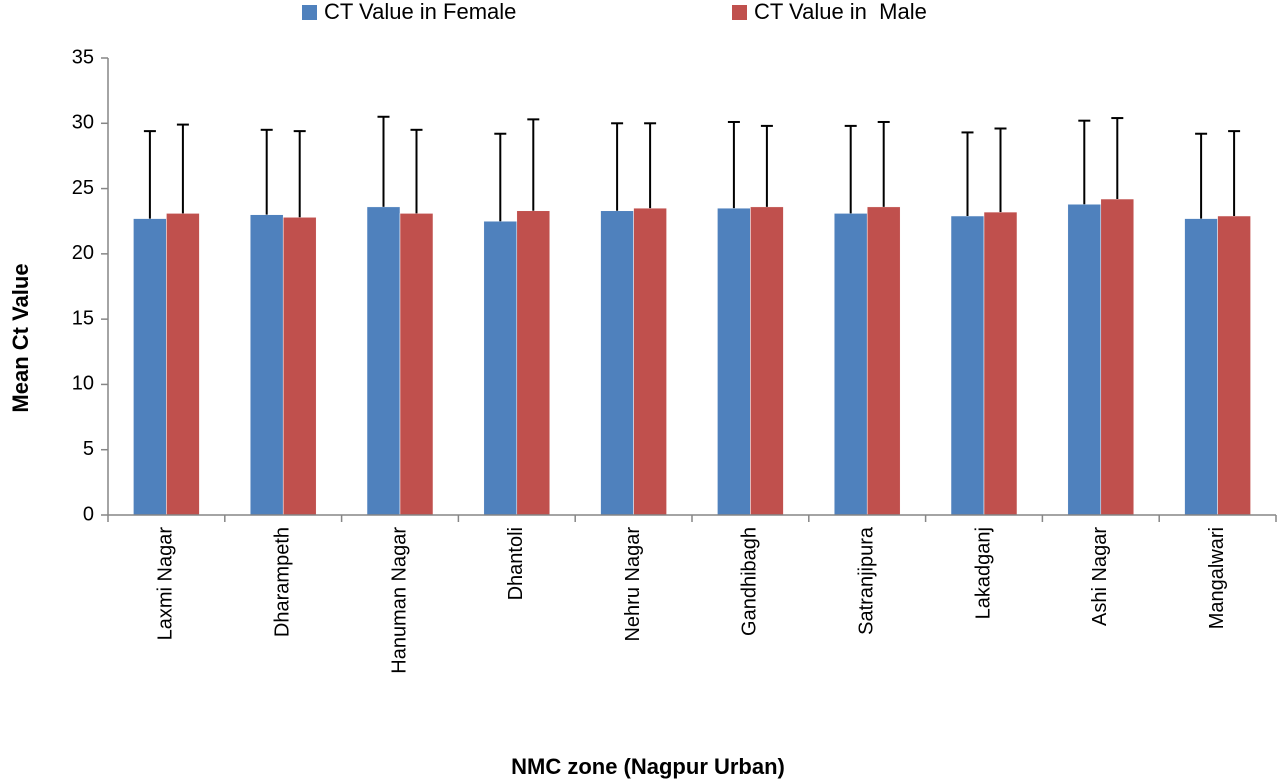 The width and height of the screenshot is (1280, 783). I want to click on x-tick-label: Mangalwari, so click(1217, 578).